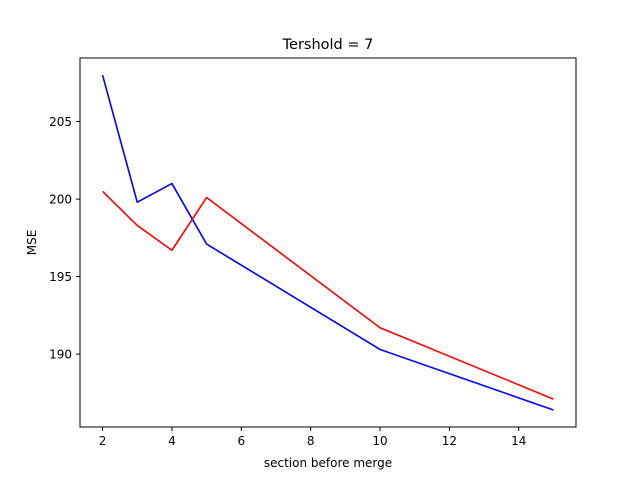 Image resolution: width=640 pixels, height=480 pixels. I want to click on x-tick-label: 6, so click(241, 441).